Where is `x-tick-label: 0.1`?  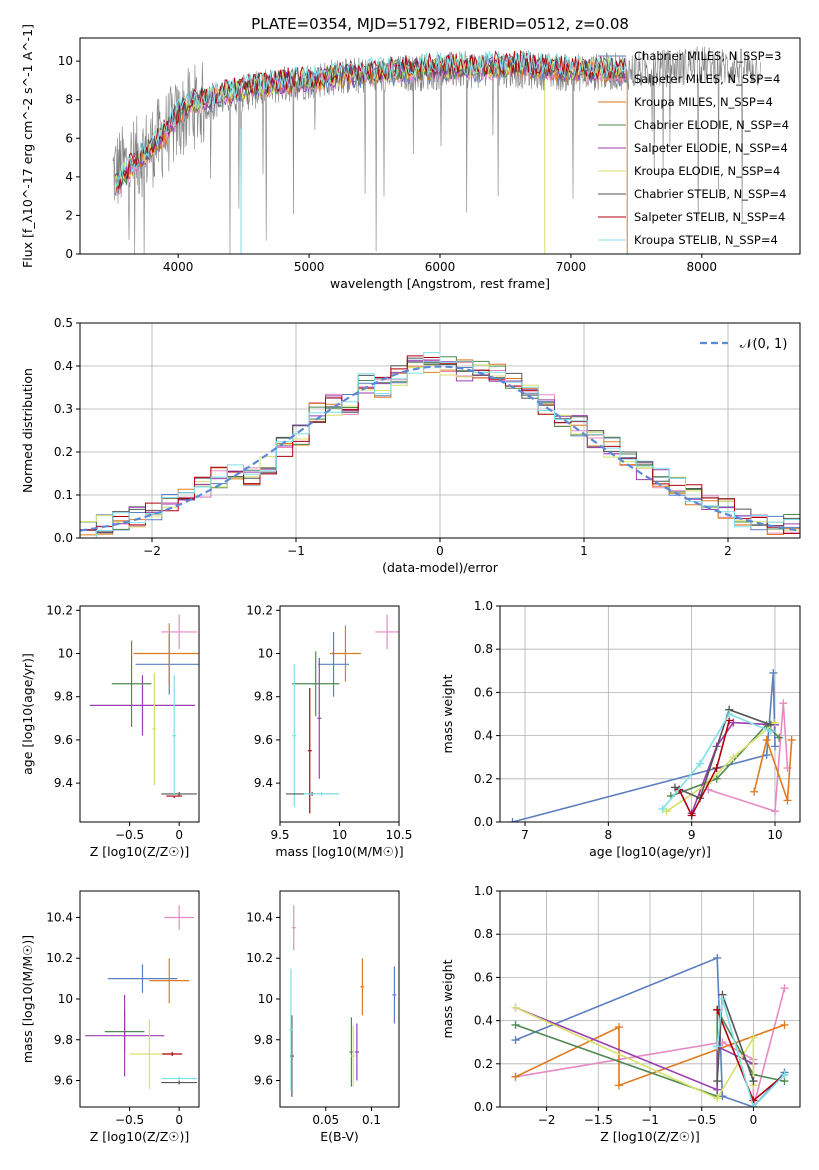
x-tick-label: 0.1 is located at coordinates (371, 1120).